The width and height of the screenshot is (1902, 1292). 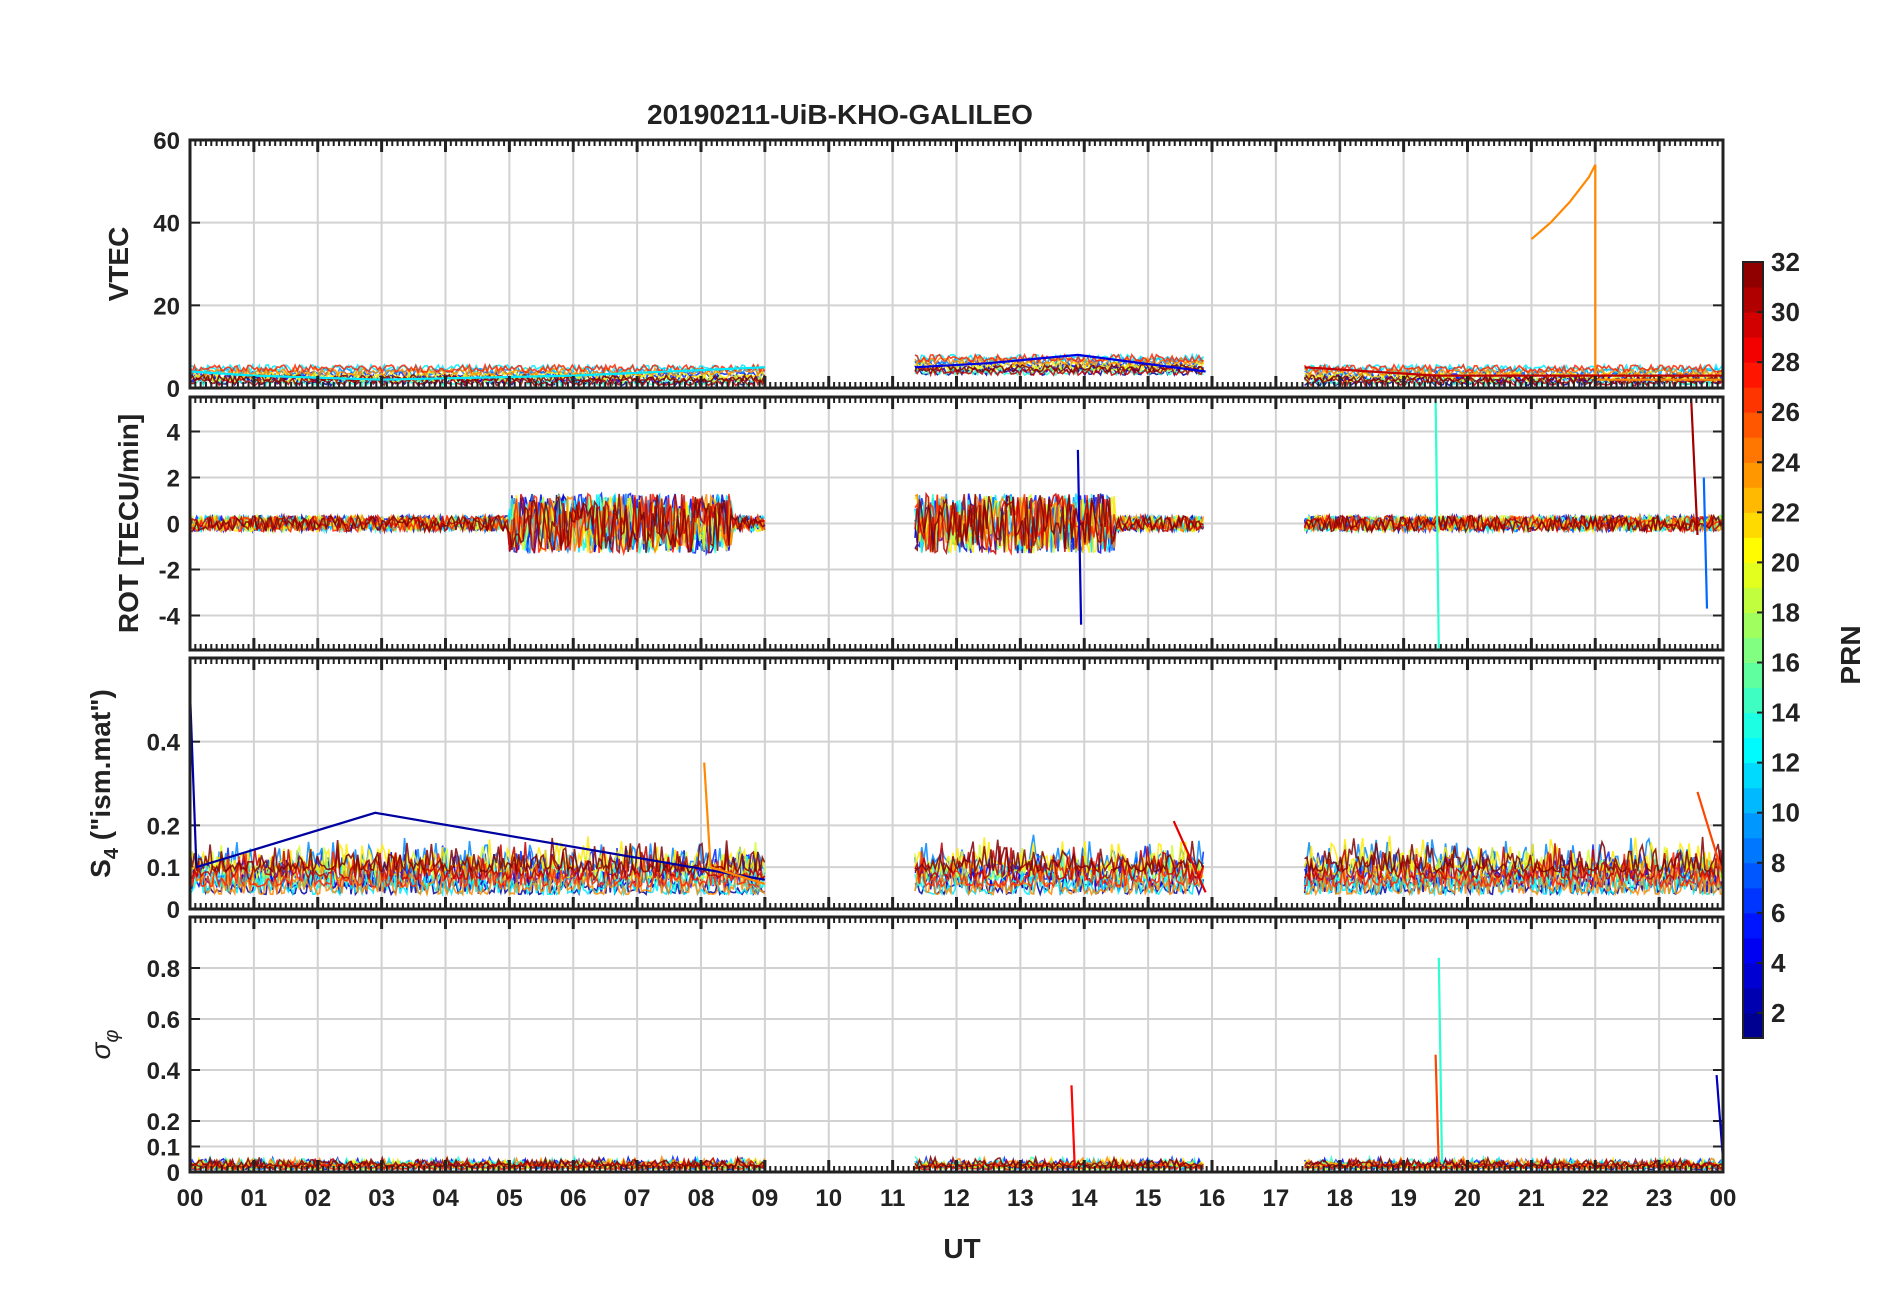 What do you see at coordinates (892, 1198) in the screenshot?
I see `x-tick-label: 11` at bounding box center [892, 1198].